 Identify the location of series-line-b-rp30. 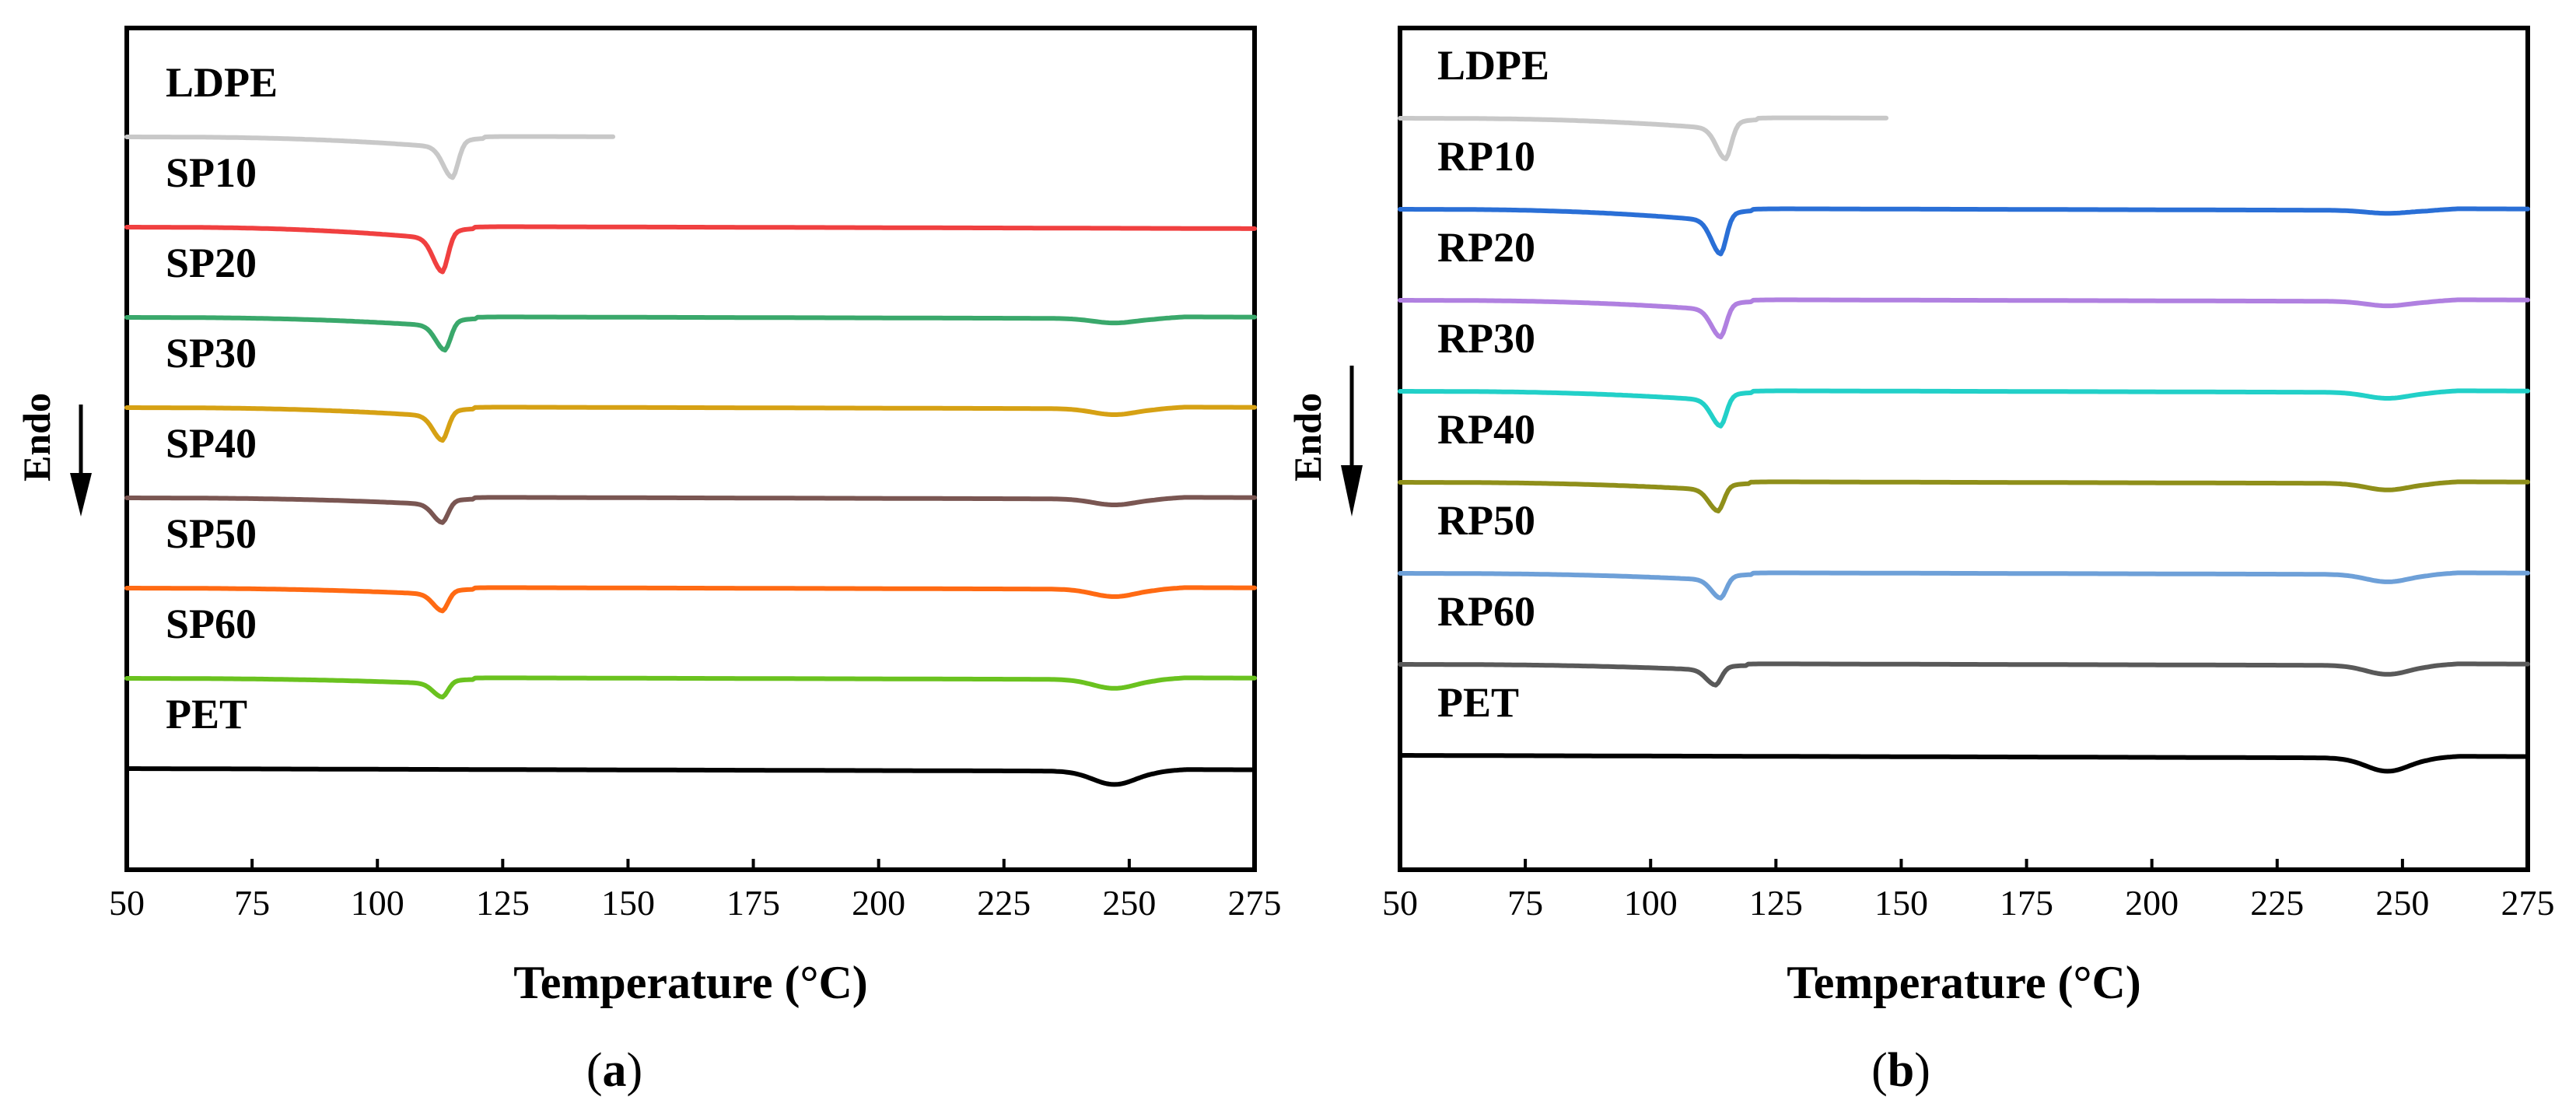
(1964, 408).